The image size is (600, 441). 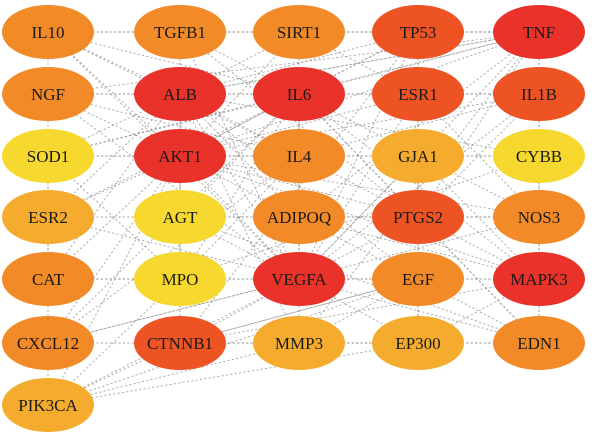 I want to click on node-tgfb1: TGFB1, so click(x=180, y=32).